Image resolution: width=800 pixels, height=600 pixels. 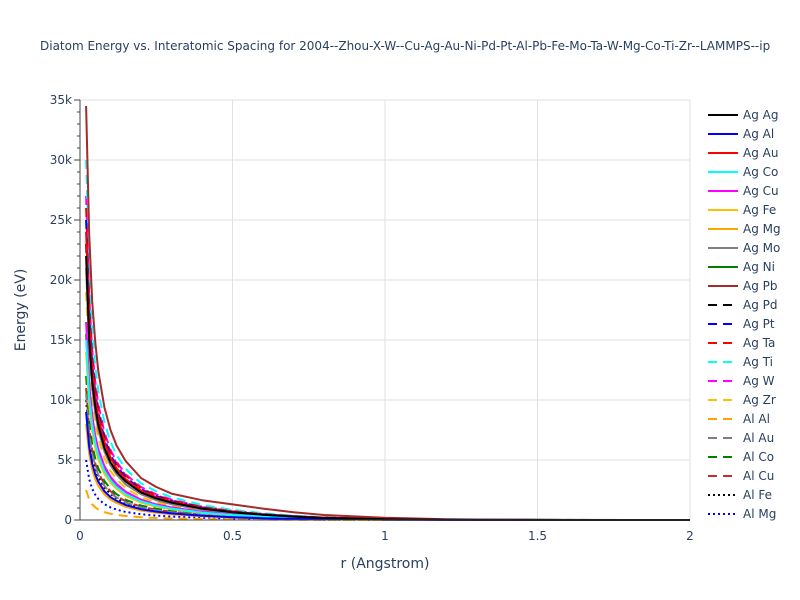 I want to click on legend-item: Ag Zr, so click(x=742, y=400).